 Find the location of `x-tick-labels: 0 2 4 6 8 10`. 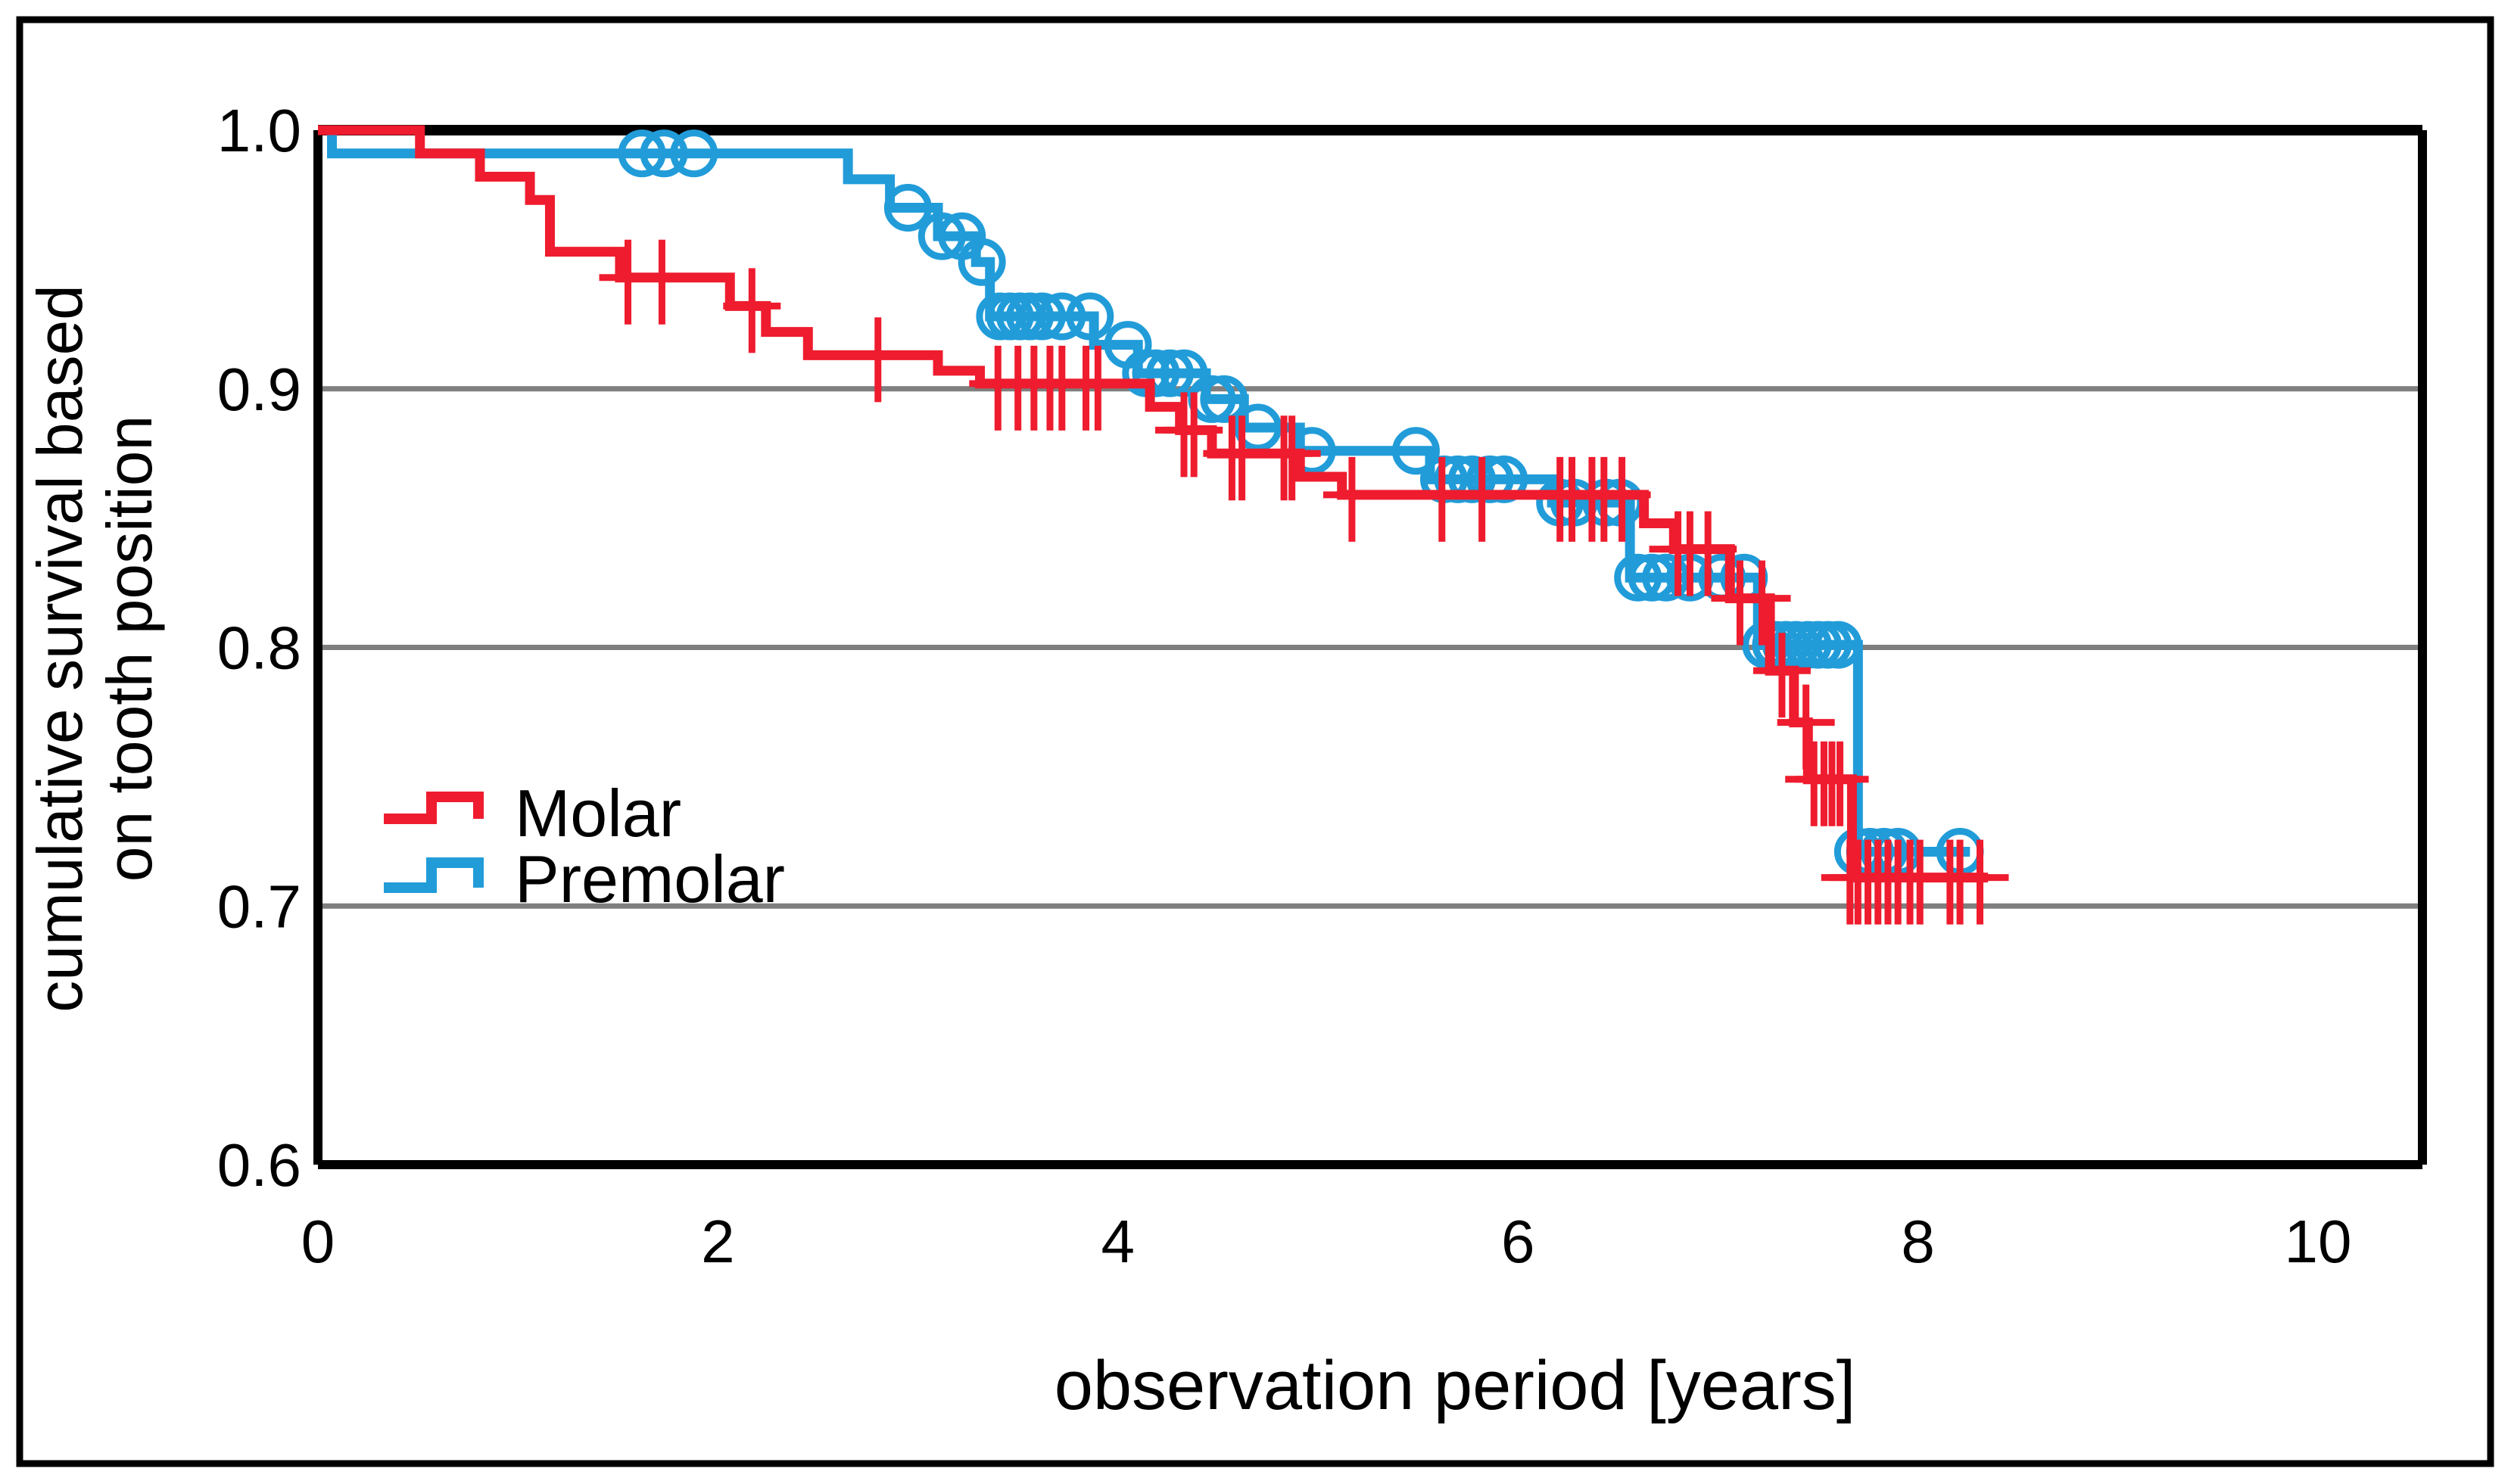

x-tick-labels: 0 2 4 6 8 10 is located at coordinates (1326, 1241).